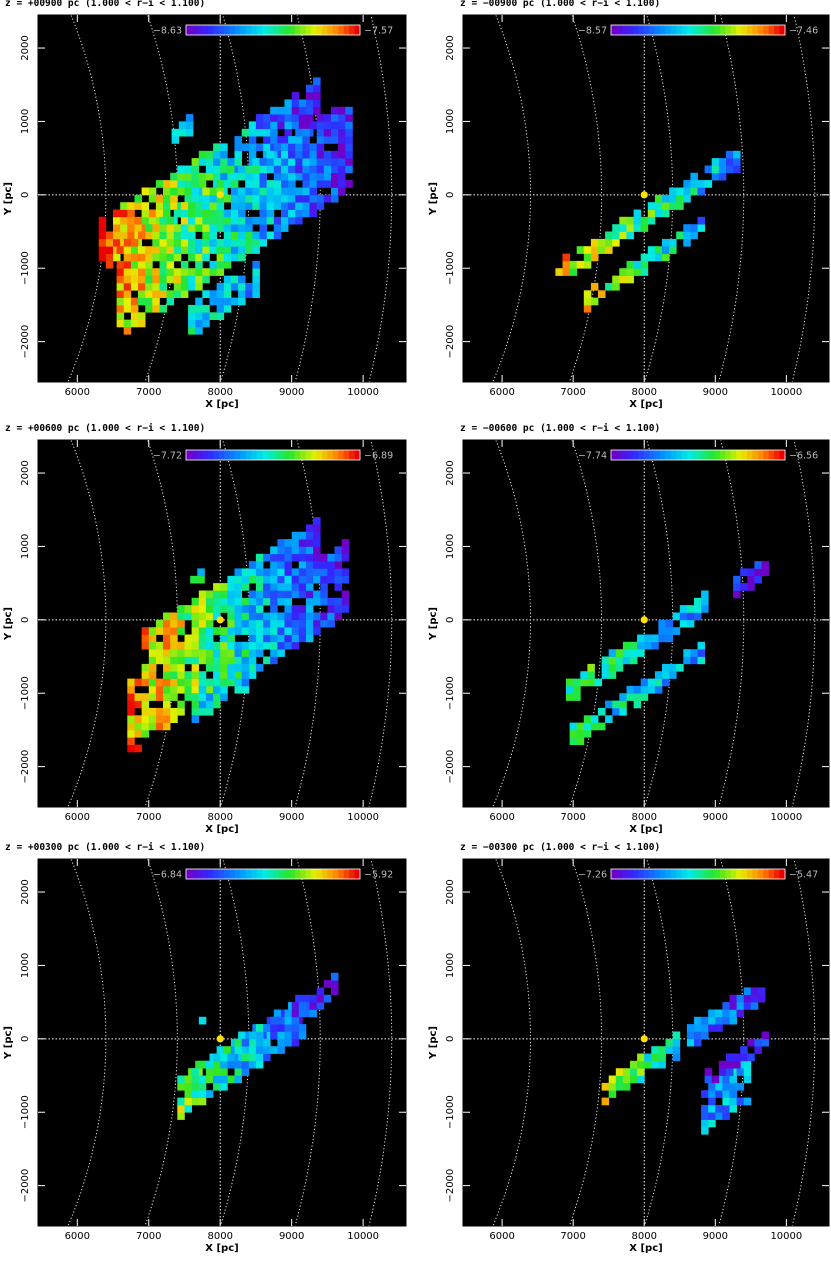  Describe the element at coordinates (715, 1236) in the screenshot. I see `x-tick-label: 9000` at that location.